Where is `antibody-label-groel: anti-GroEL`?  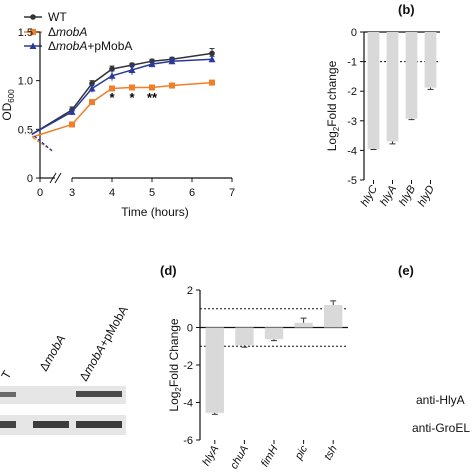
antibody-label-groel: anti-GroEL is located at coordinates (441, 428).